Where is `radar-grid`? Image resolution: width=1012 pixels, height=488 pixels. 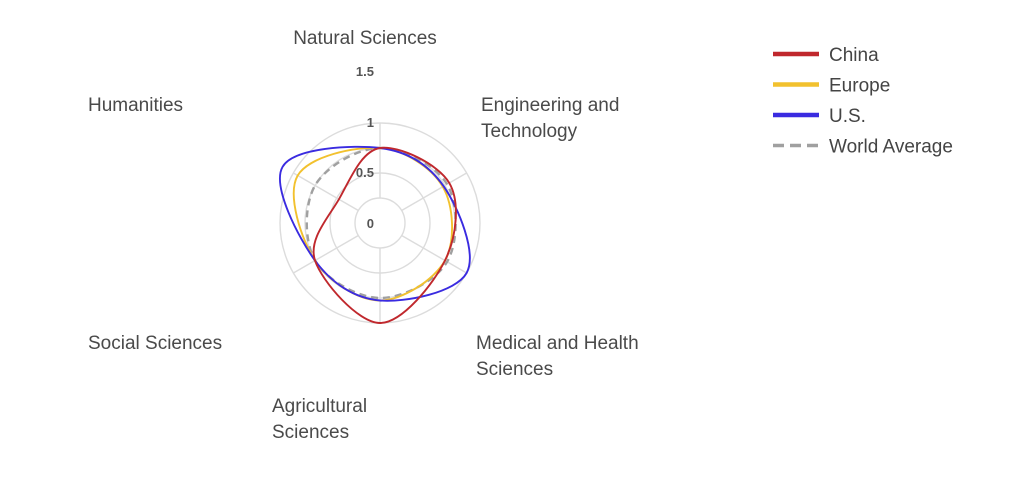 radar-grid is located at coordinates (380, 223).